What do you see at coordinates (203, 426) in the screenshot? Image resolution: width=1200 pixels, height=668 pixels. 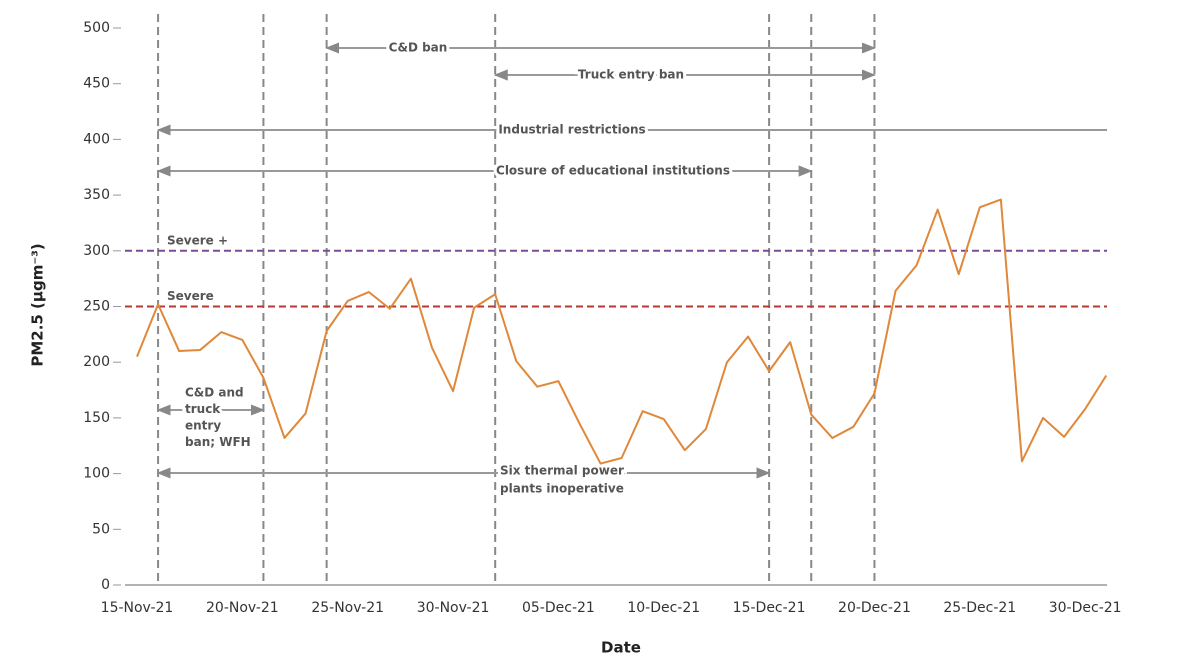 I see `annotation-text: entry` at bounding box center [203, 426].